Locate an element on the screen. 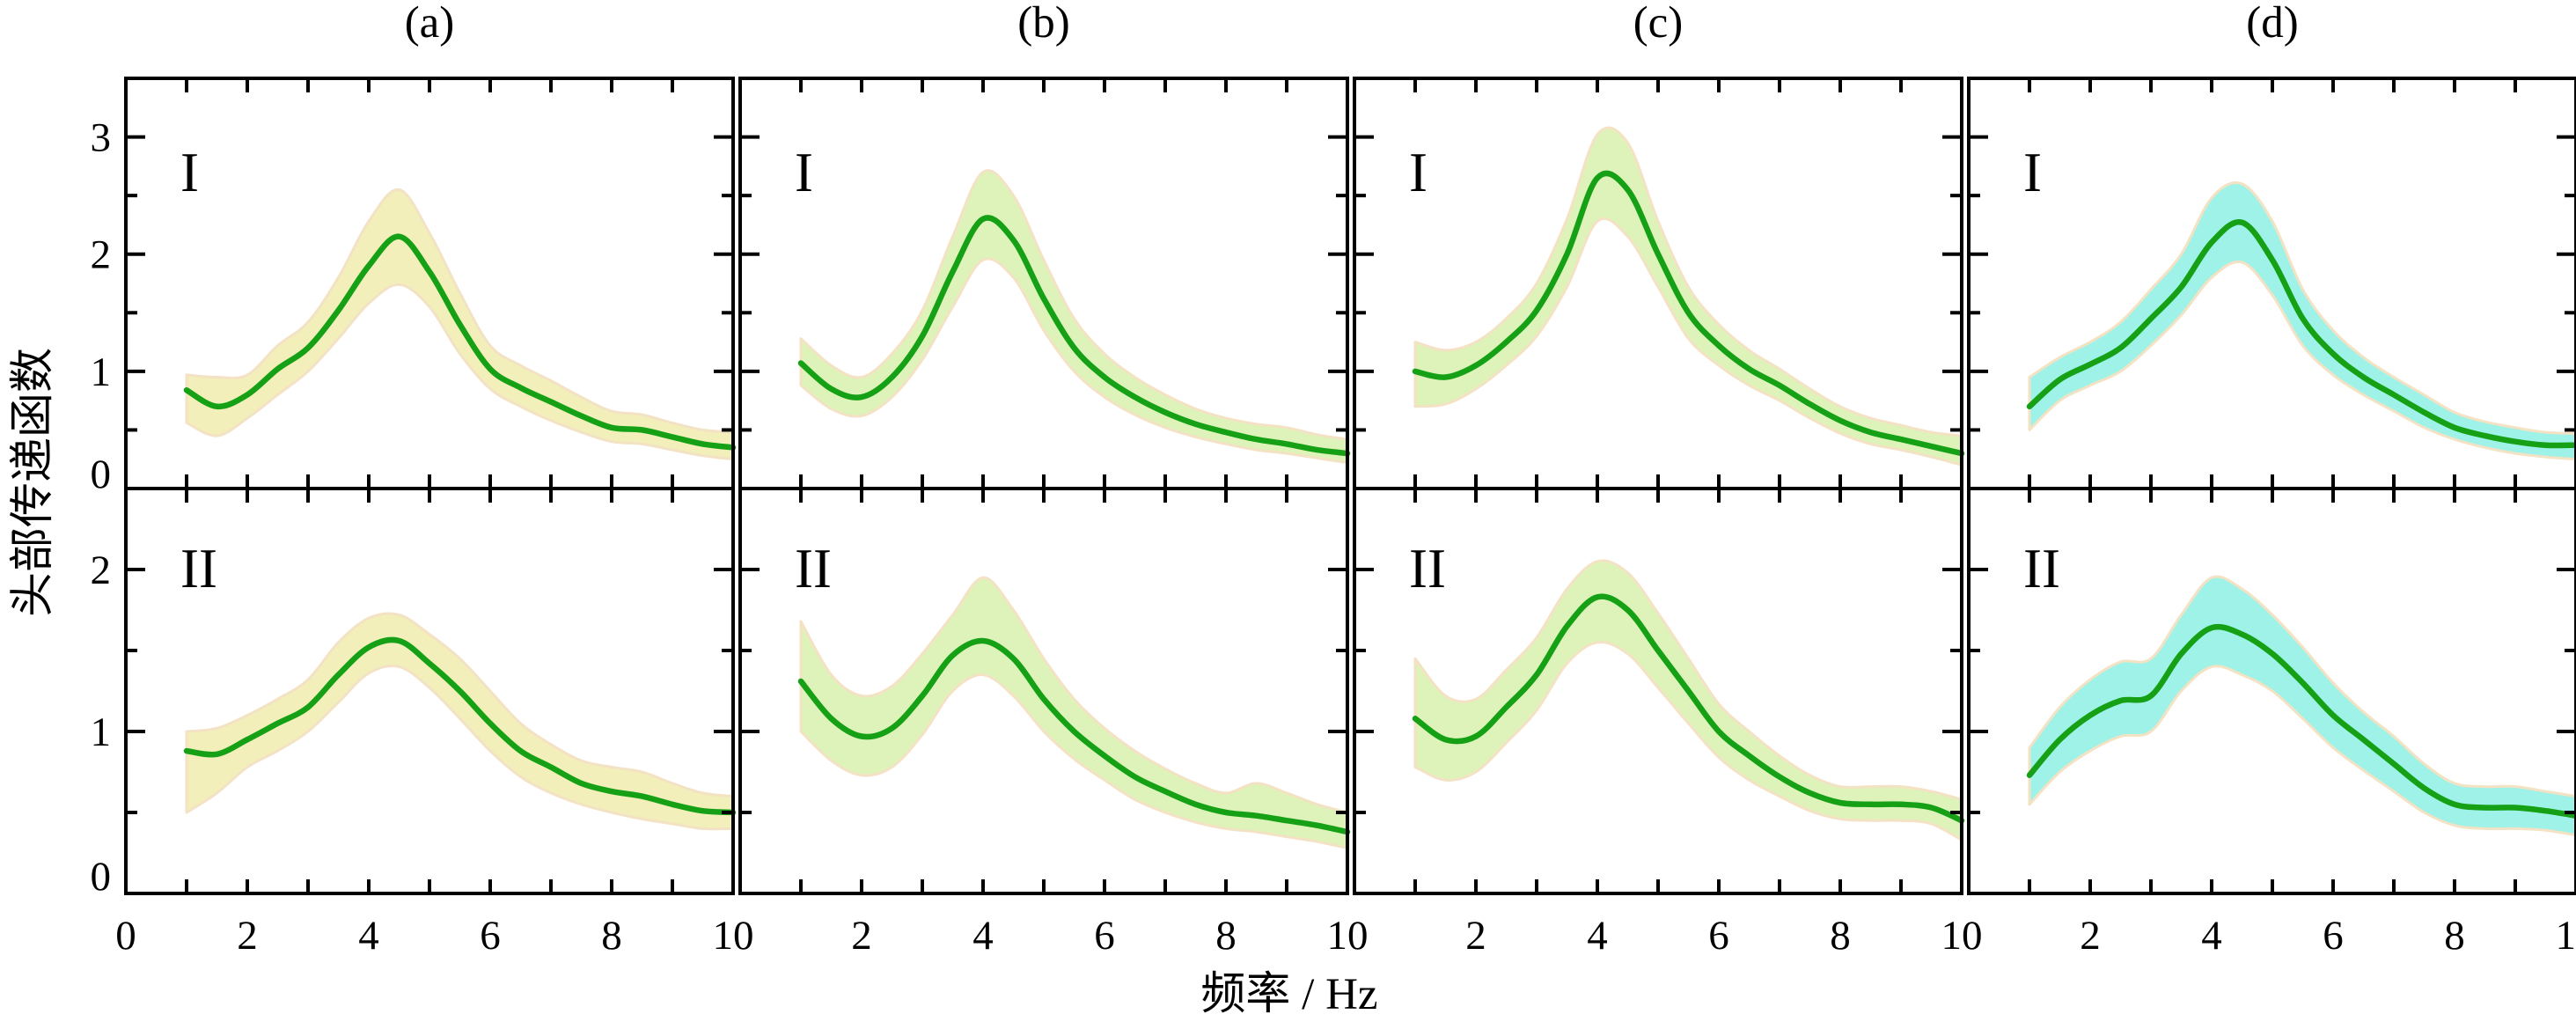 The image size is (2576, 1029). panel-b-row-I: I is located at coordinates (1044, 283).